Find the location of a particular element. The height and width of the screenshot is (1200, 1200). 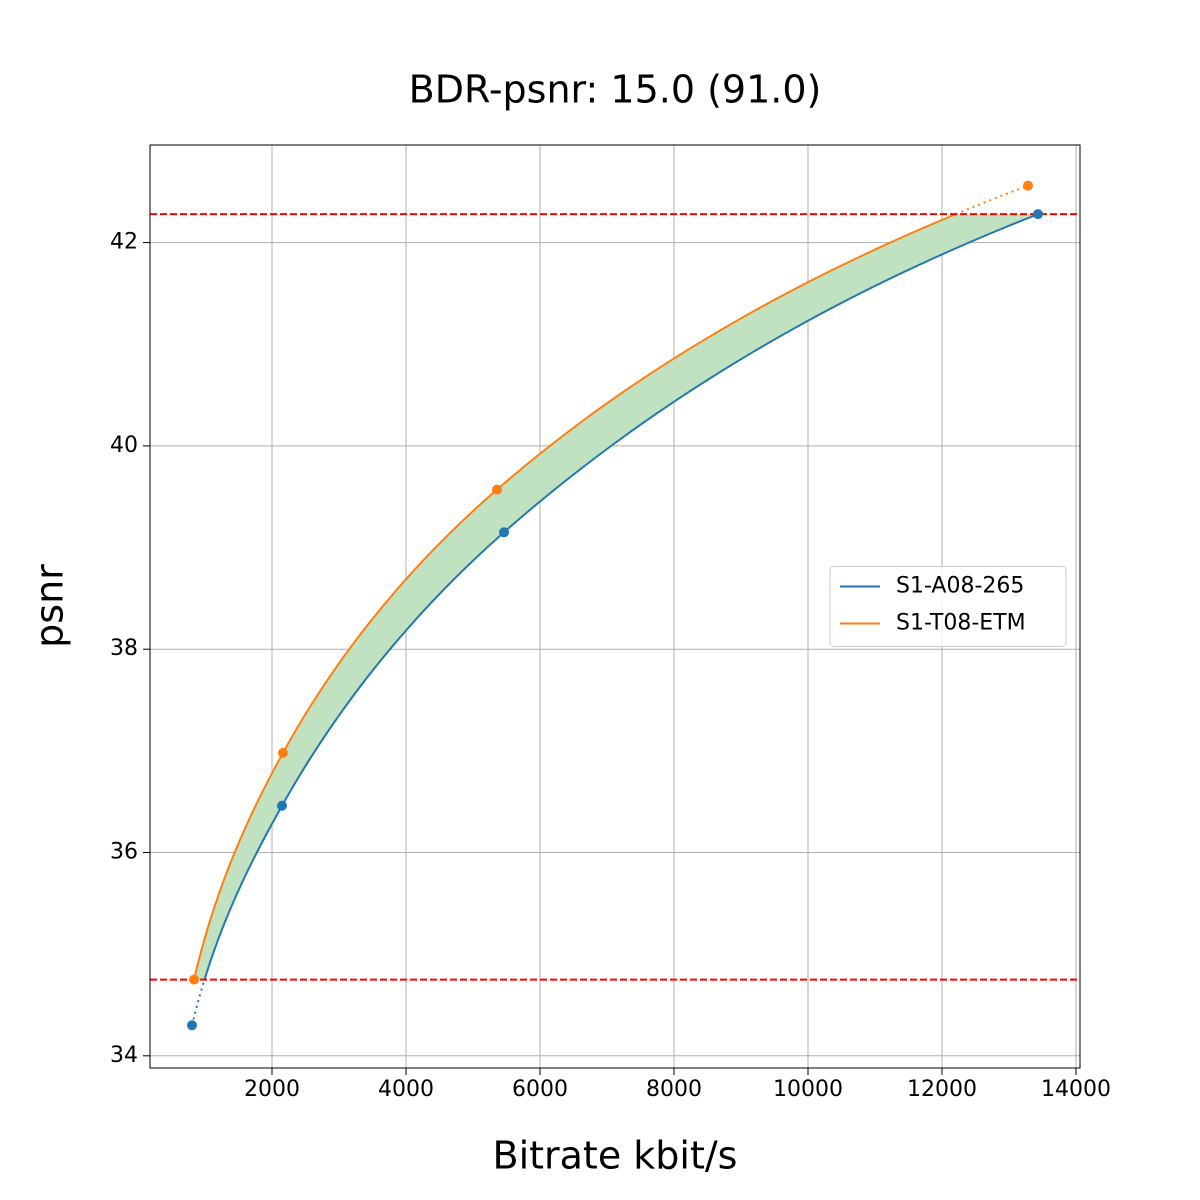

y-tick-label: 40 is located at coordinates (124, 445).